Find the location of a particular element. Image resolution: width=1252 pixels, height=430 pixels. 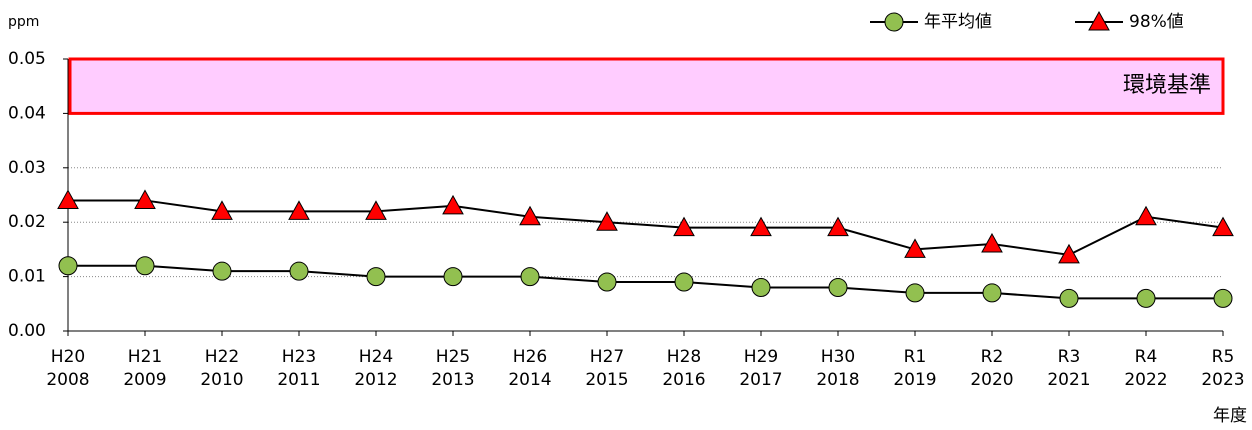

x-tick-label: 2020 is located at coordinates (991, 380).